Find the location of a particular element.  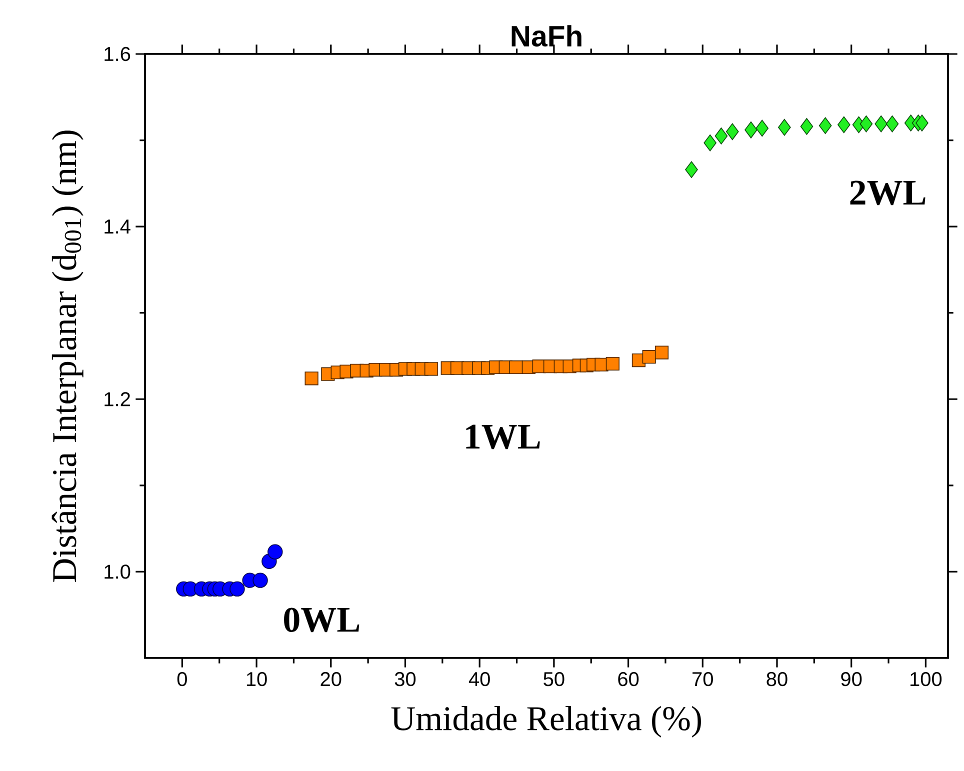

annotation: 2WL is located at coordinates (888, 193).